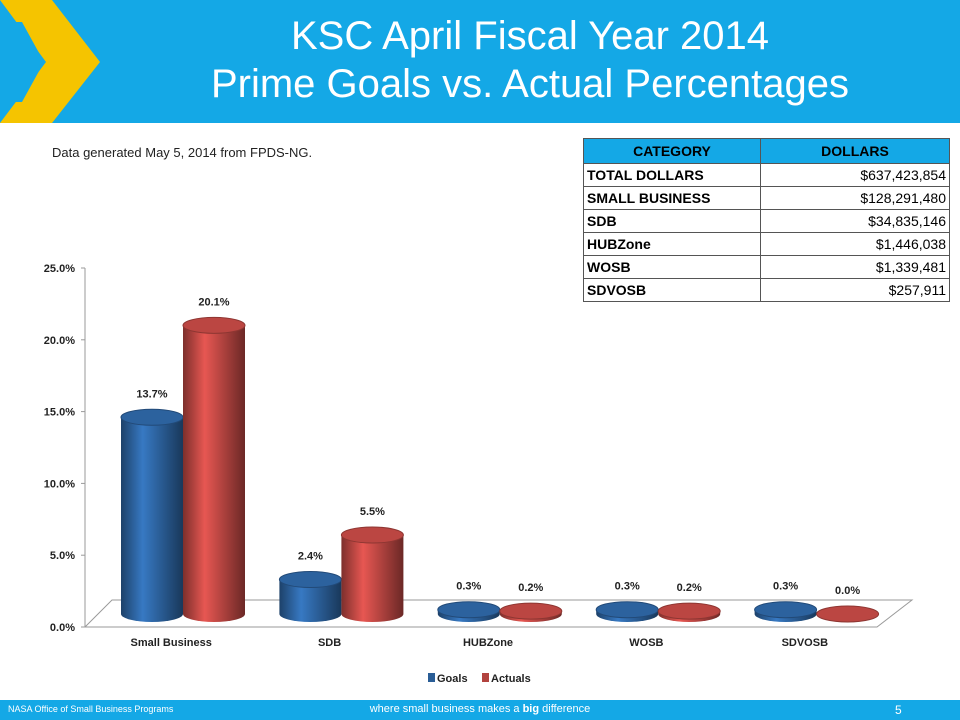 This screenshot has width=960, height=720. I want to click on column-header-dollars: DOLLARS, so click(855, 151).